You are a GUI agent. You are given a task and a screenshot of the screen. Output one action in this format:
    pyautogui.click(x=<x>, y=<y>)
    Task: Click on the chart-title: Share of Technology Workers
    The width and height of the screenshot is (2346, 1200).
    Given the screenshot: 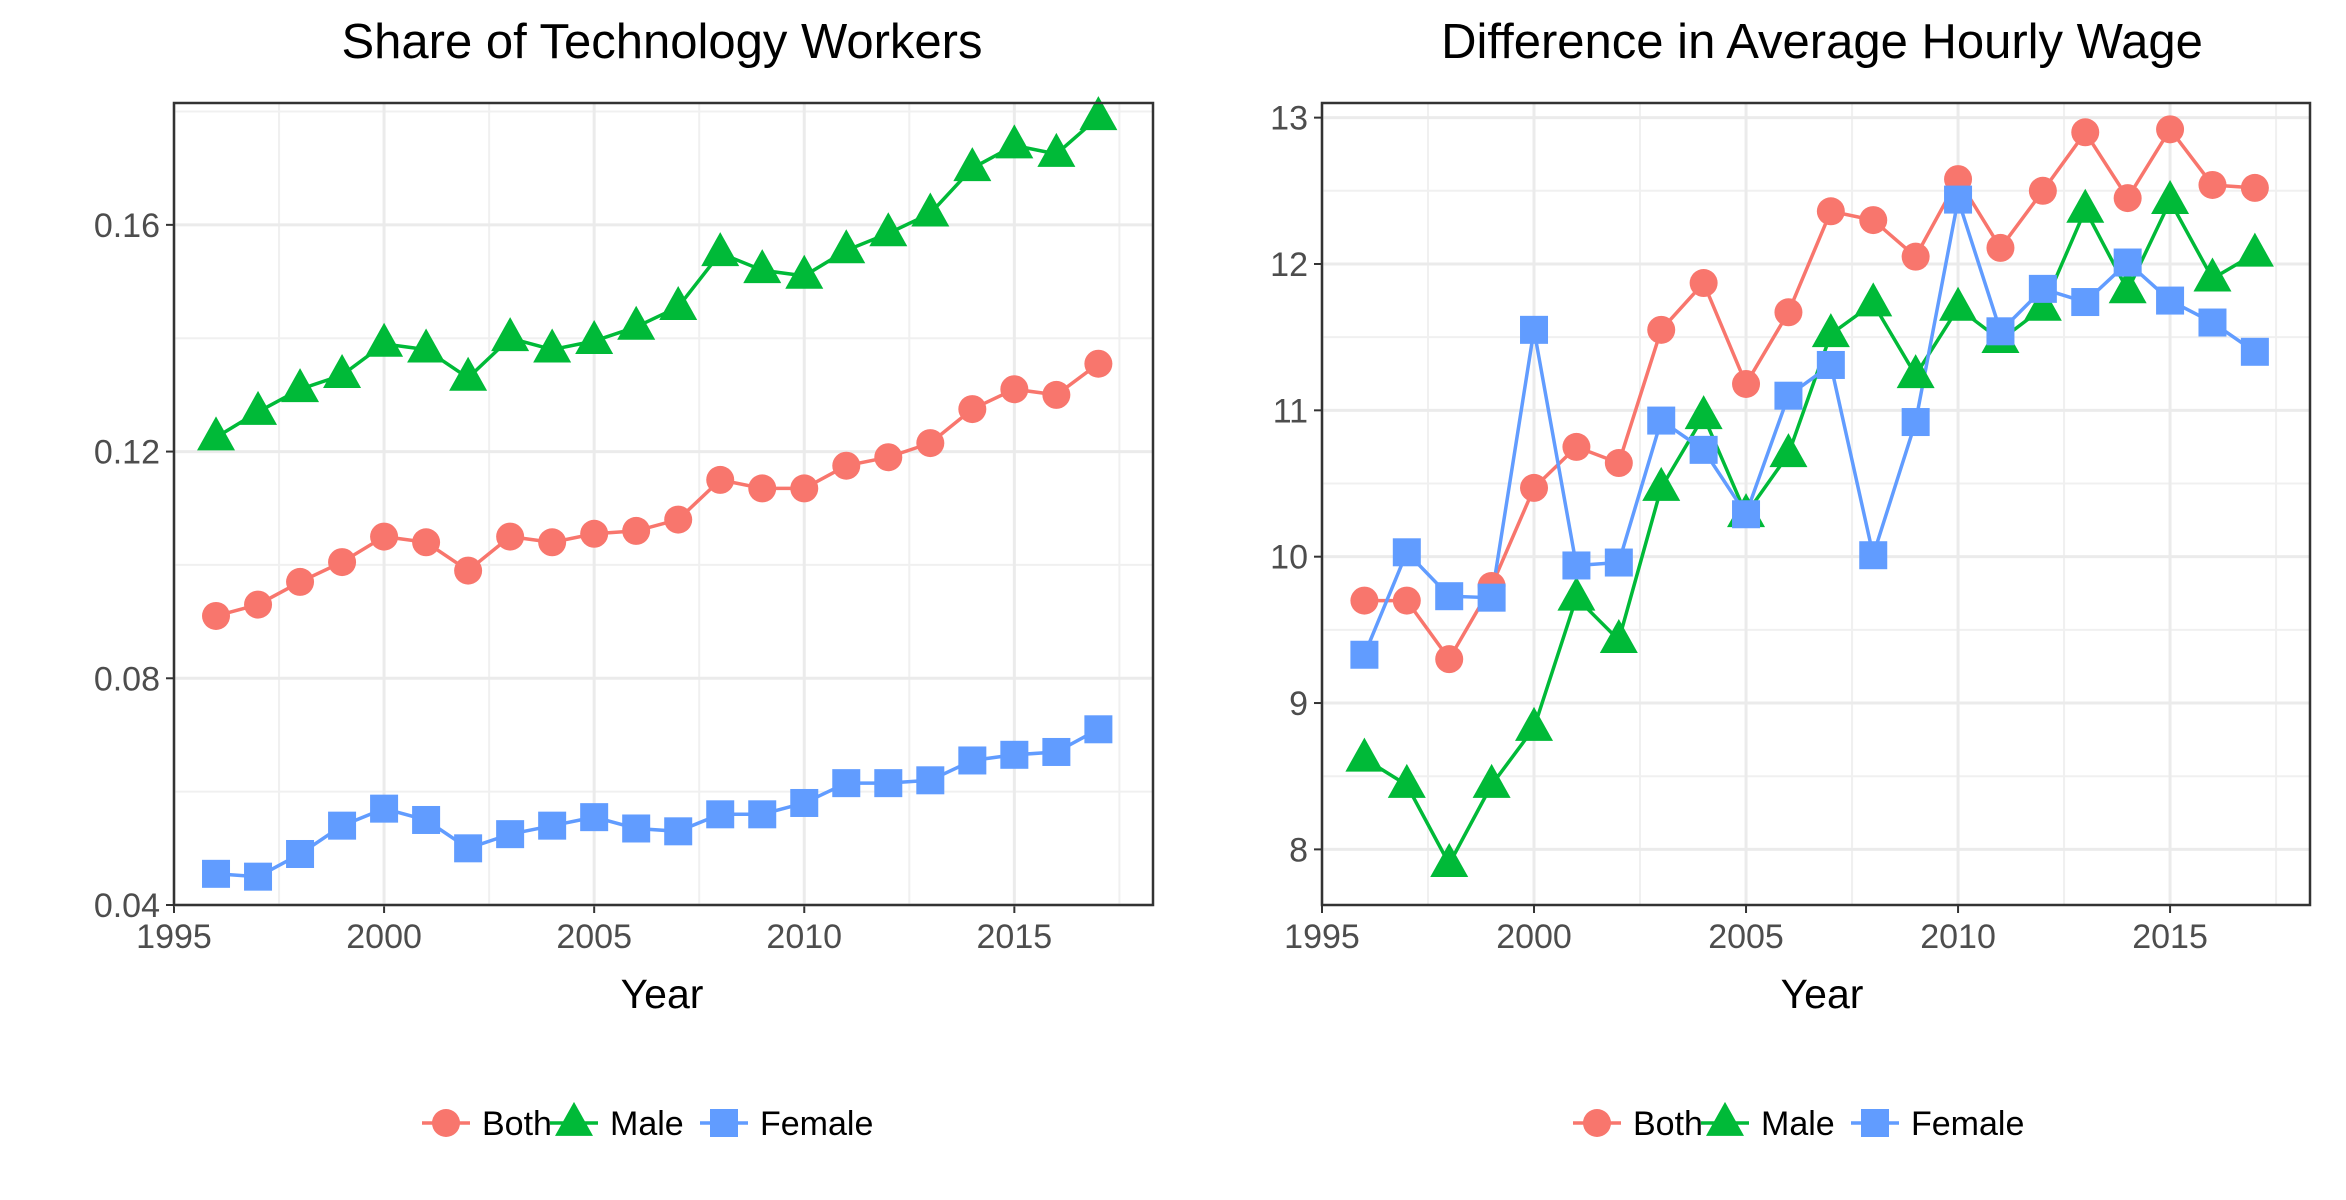 What is the action you would take?
    pyautogui.click(x=662, y=42)
    